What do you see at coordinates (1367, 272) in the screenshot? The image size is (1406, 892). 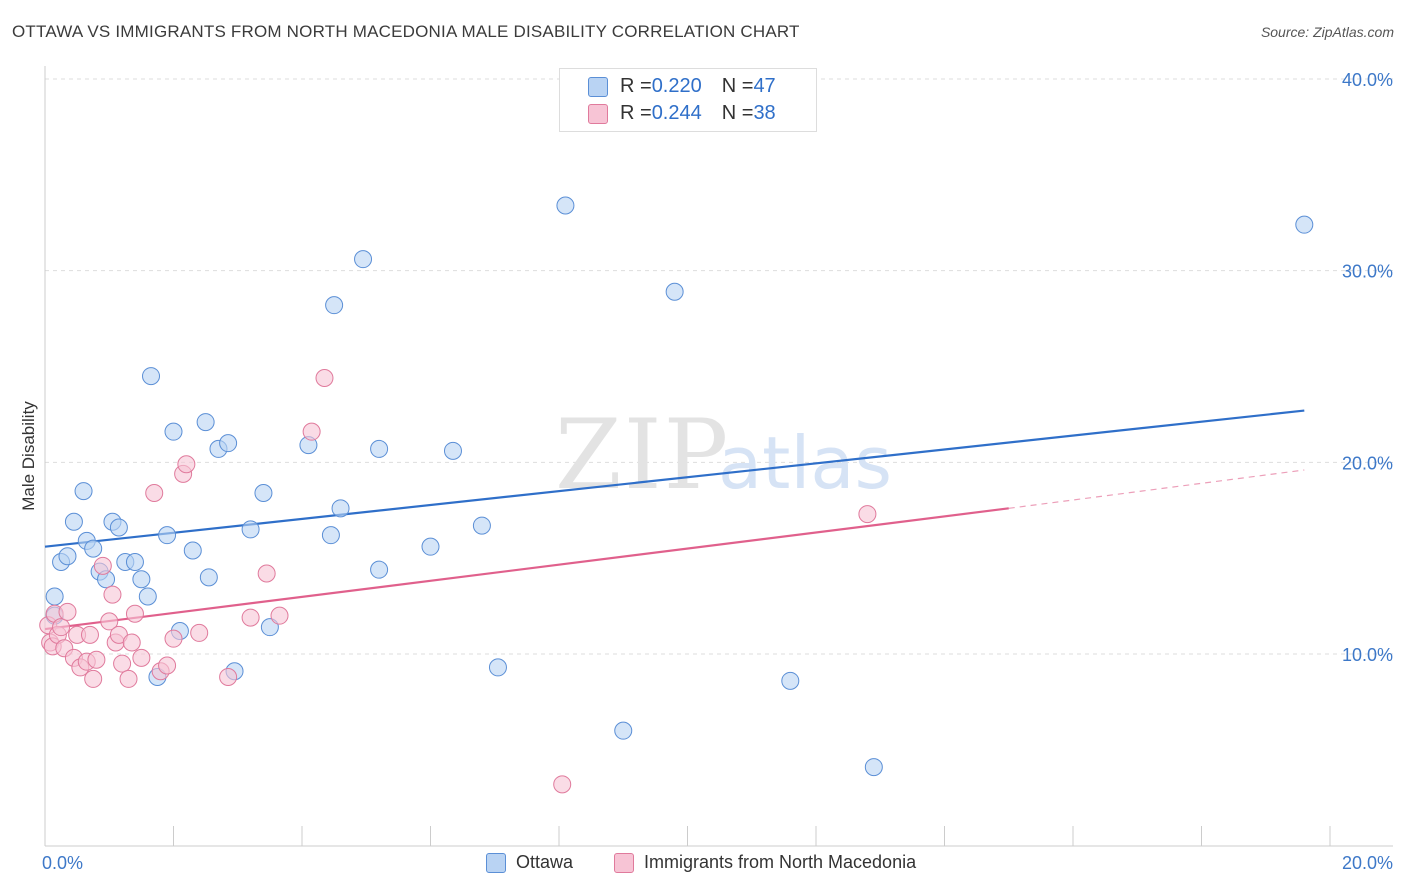 I see `y-tick-label: 30.0%` at bounding box center [1367, 272].